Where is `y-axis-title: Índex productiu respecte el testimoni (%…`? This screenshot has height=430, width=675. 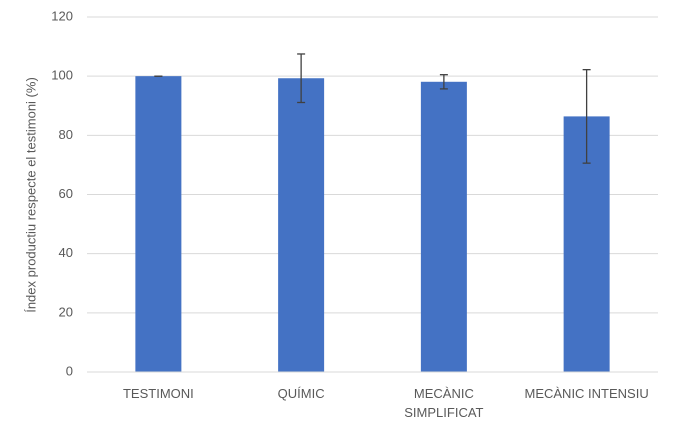 y-axis-title: Índex productiu respecte el testimoni (%… is located at coordinates (30, 195).